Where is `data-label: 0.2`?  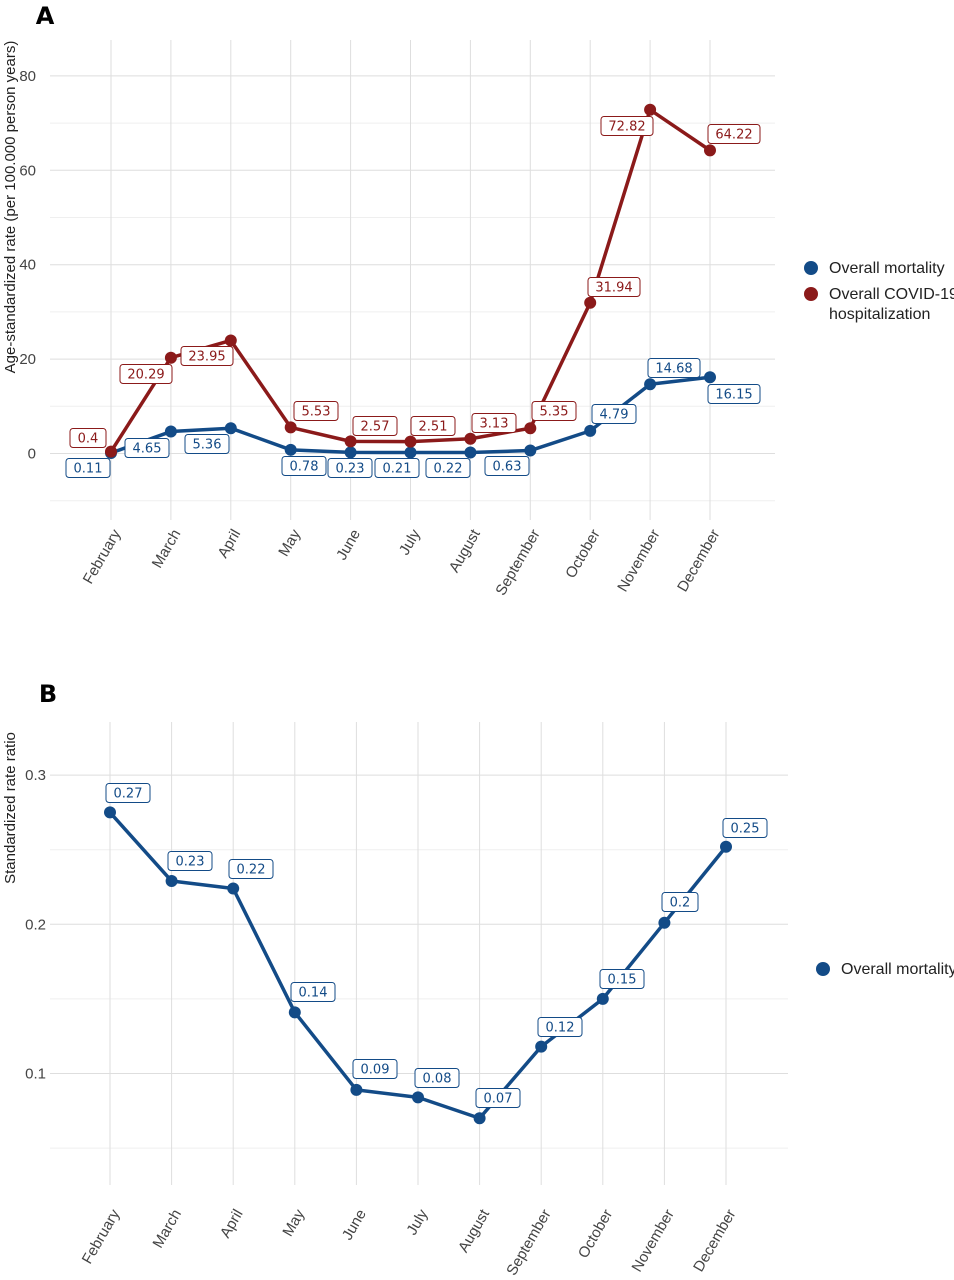 data-label: 0.2 is located at coordinates (680, 903).